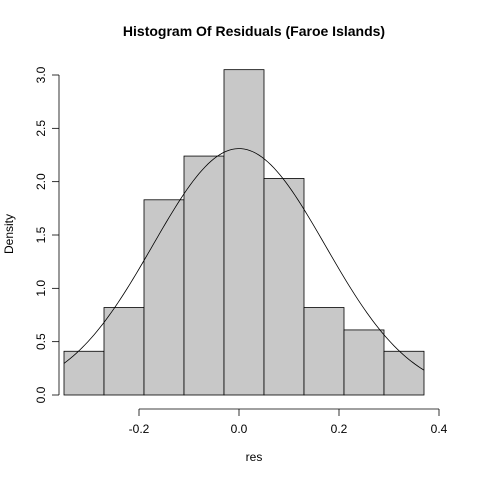 The image size is (480, 480). I want to click on x-axis: -0.2 0.0 0.2 0.4, so click(288, 422).